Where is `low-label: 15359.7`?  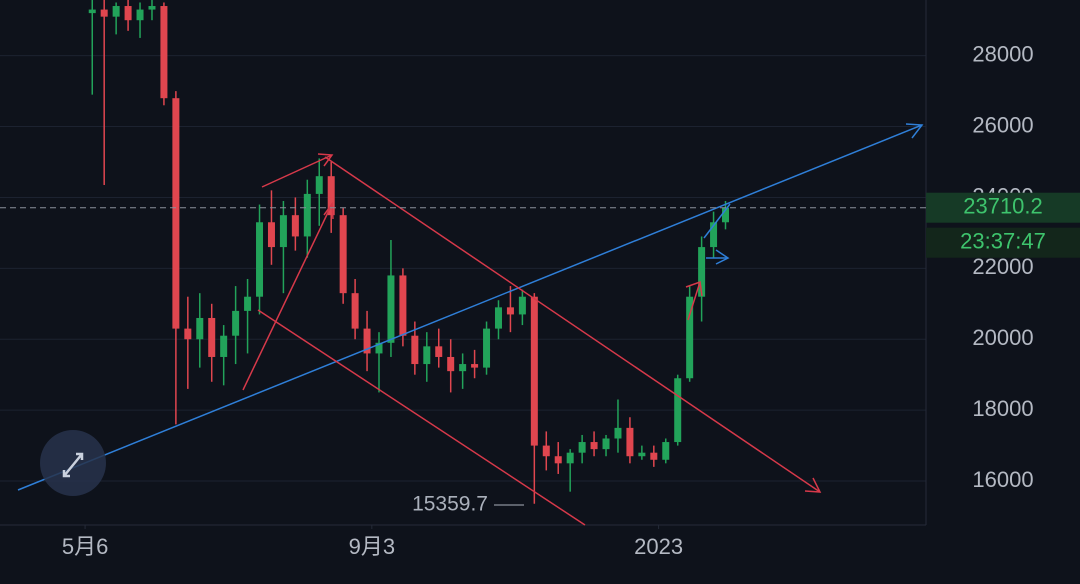 low-label: 15359.7 is located at coordinates (450, 504).